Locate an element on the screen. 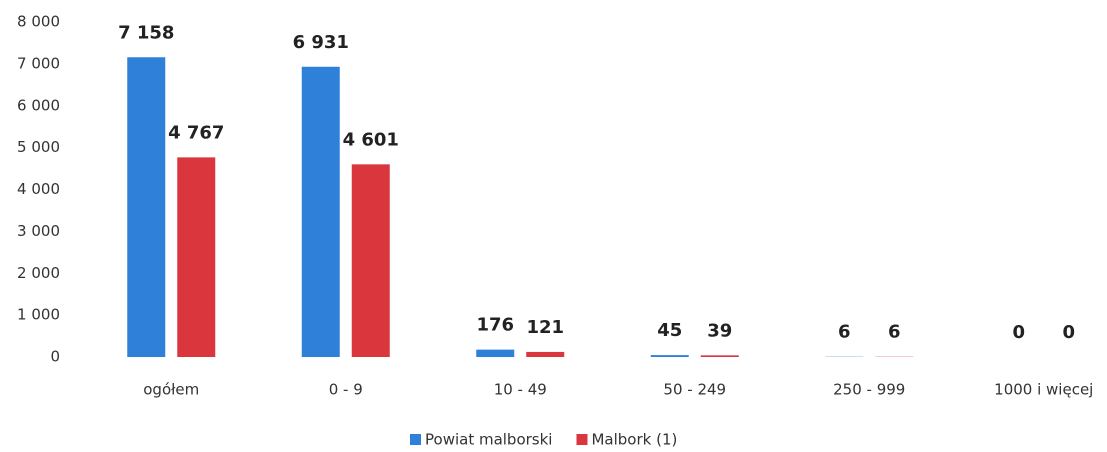 The image size is (1107, 452). value-label: 121 is located at coordinates (545, 327).